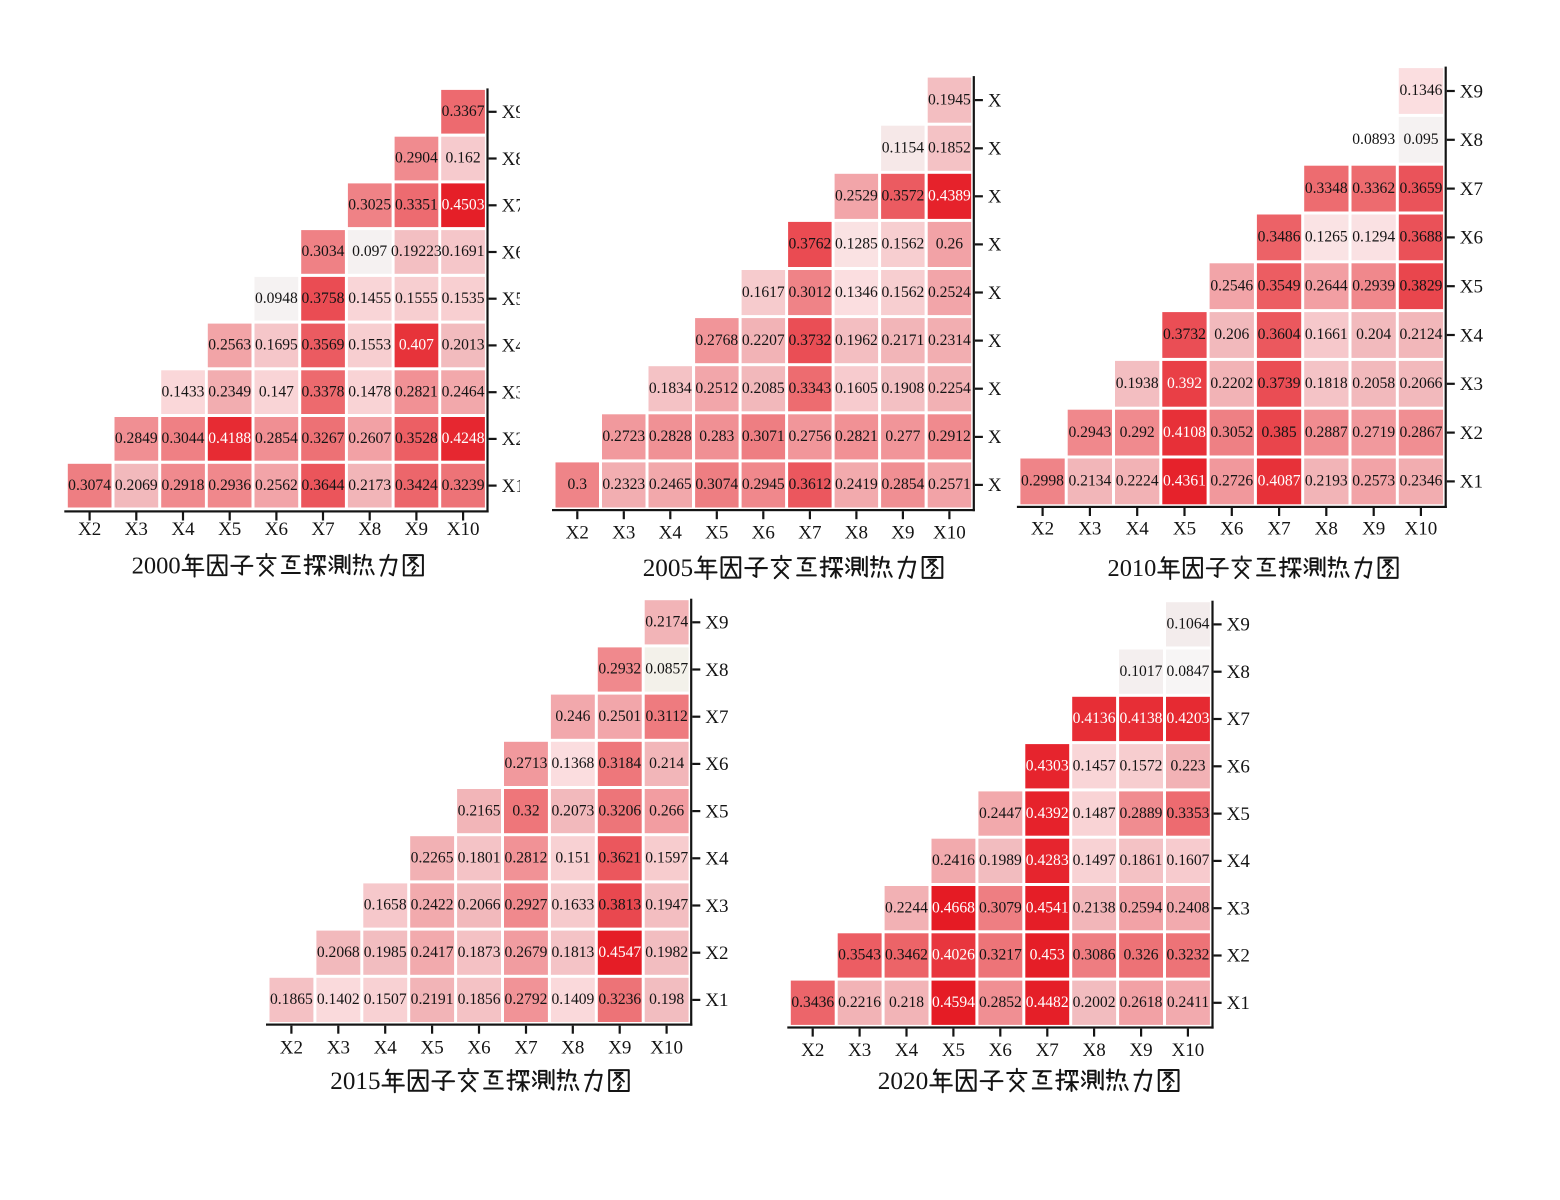  Describe the element at coordinates (526, 763) in the screenshot. I see `svg-text: 0.2713` at that location.